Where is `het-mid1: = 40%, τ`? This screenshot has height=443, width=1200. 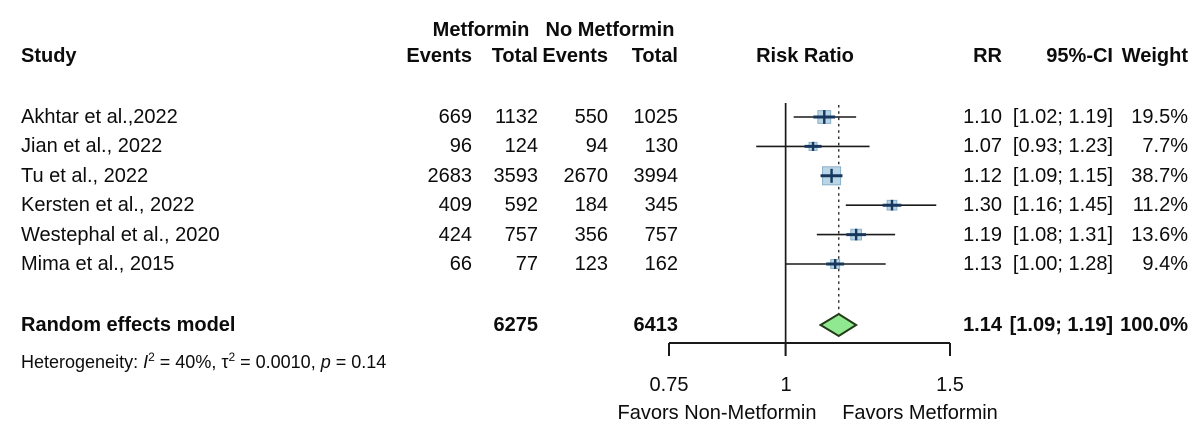 het-mid1: = 40%, τ is located at coordinates (191, 362).